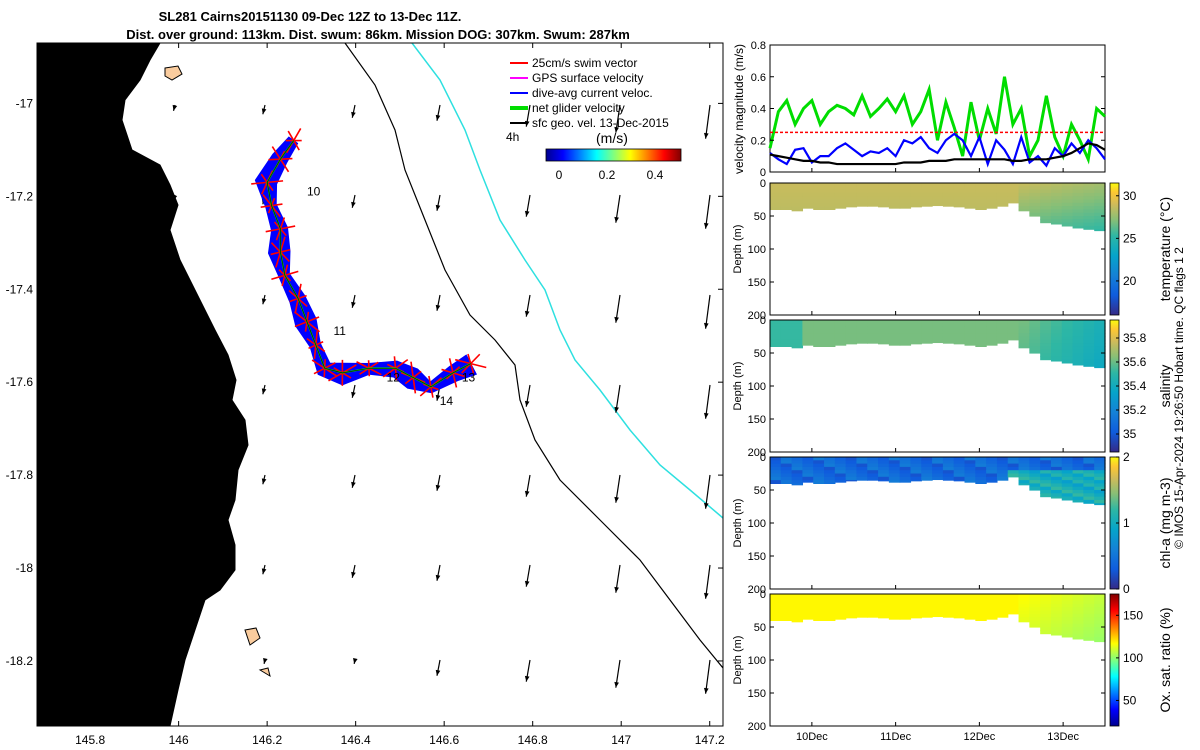  I want to click on colorbar-unit-label: (m/s), so click(612, 138).